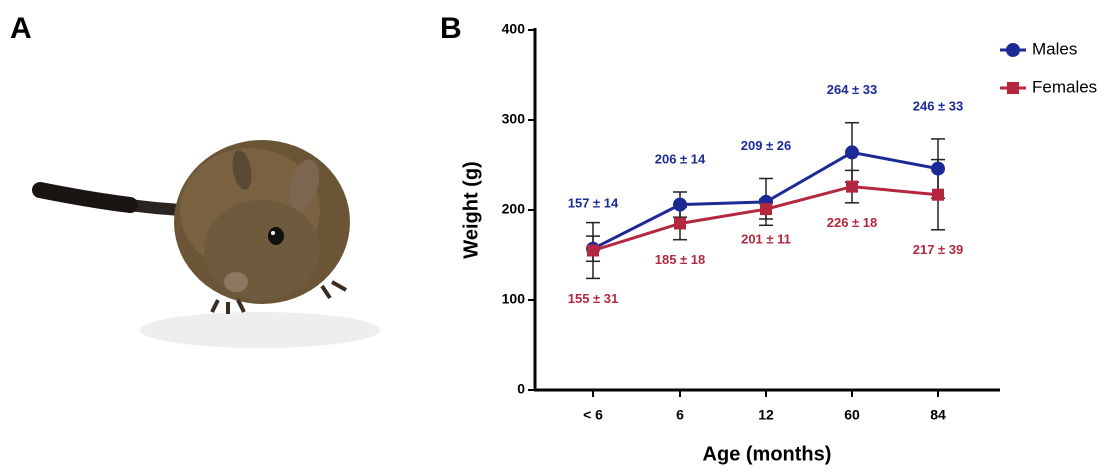  What do you see at coordinates (514, 209) in the screenshot?
I see `y-tick-label: 200` at bounding box center [514, 209].